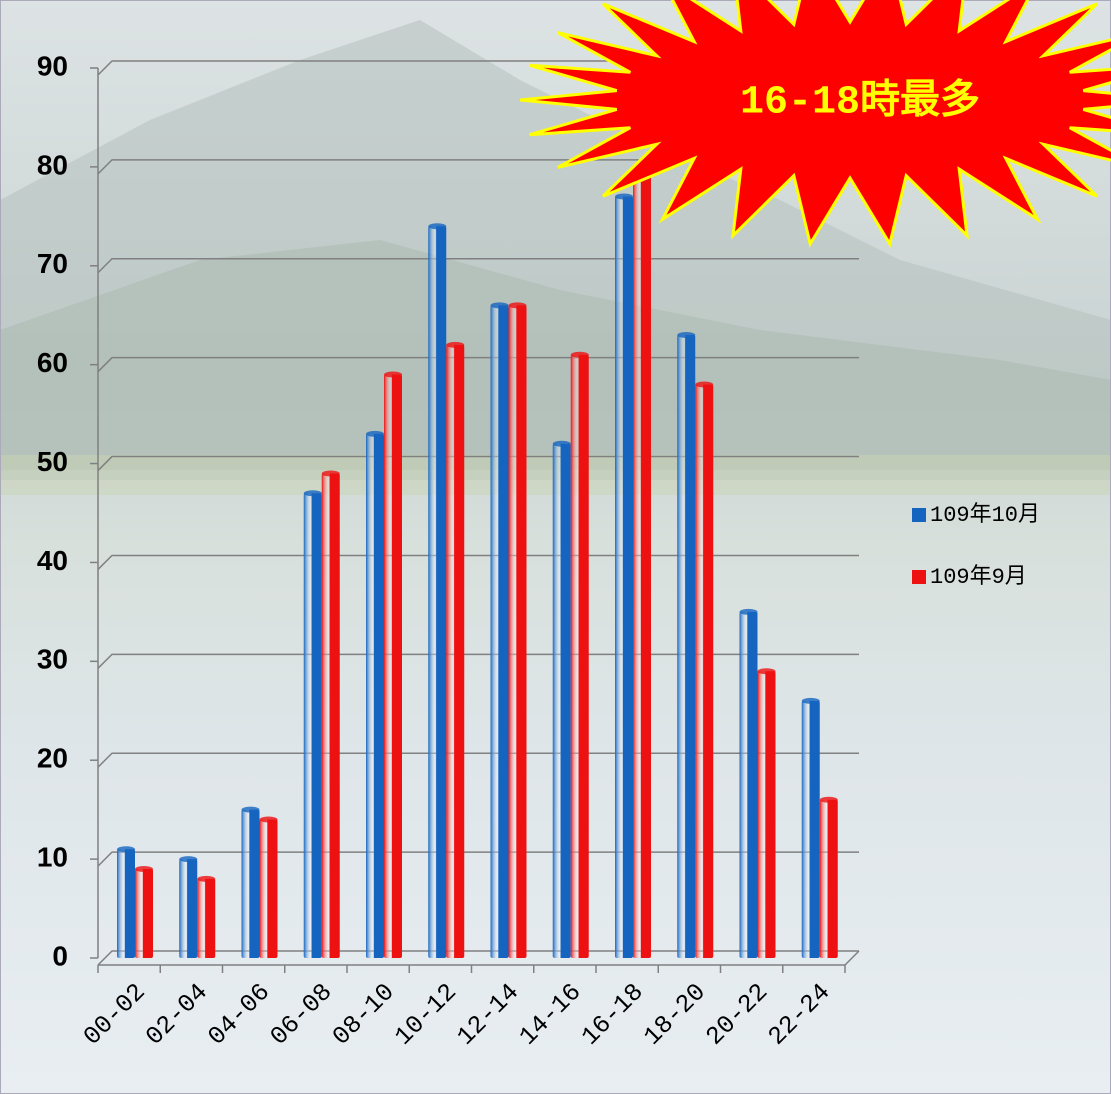 The height and width of the screenshot is (1094, 1111). I want to click on y-tick-label: 50, so click(52, 461).